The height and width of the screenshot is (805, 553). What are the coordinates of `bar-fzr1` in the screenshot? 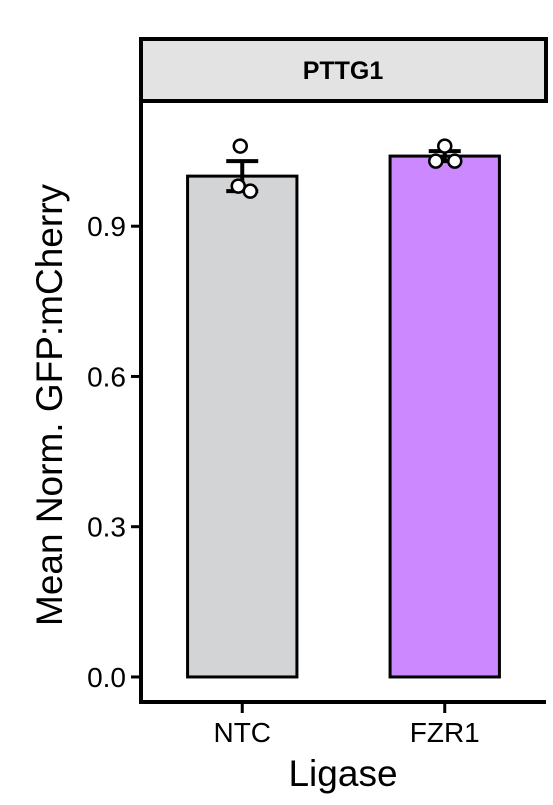 It's located at (444, 416).